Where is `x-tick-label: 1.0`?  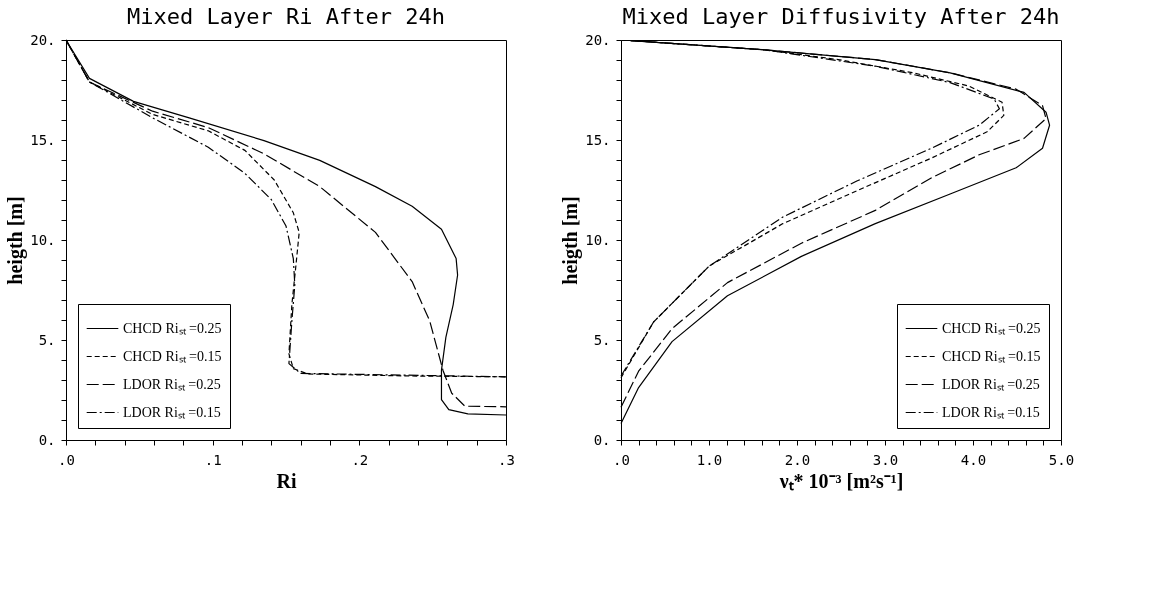
x-tick-label: 1.0 is located at coordinates (709, 459).